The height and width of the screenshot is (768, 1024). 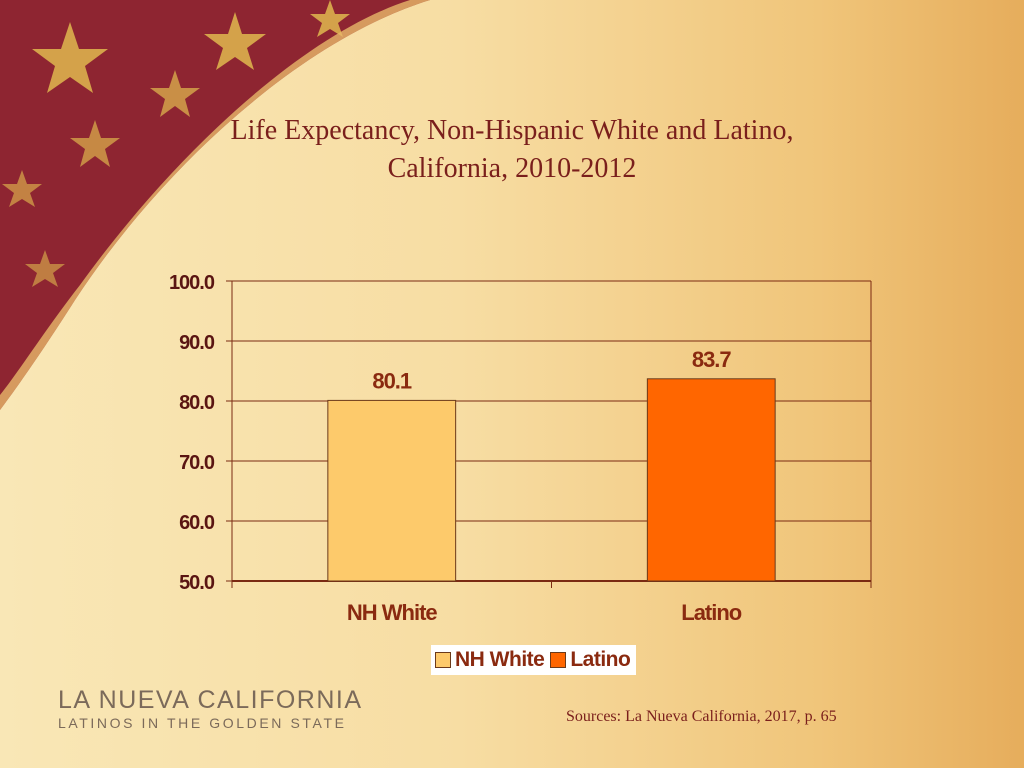 I want to click on y-tick-label: 50.0, so click(x=197, y=583).